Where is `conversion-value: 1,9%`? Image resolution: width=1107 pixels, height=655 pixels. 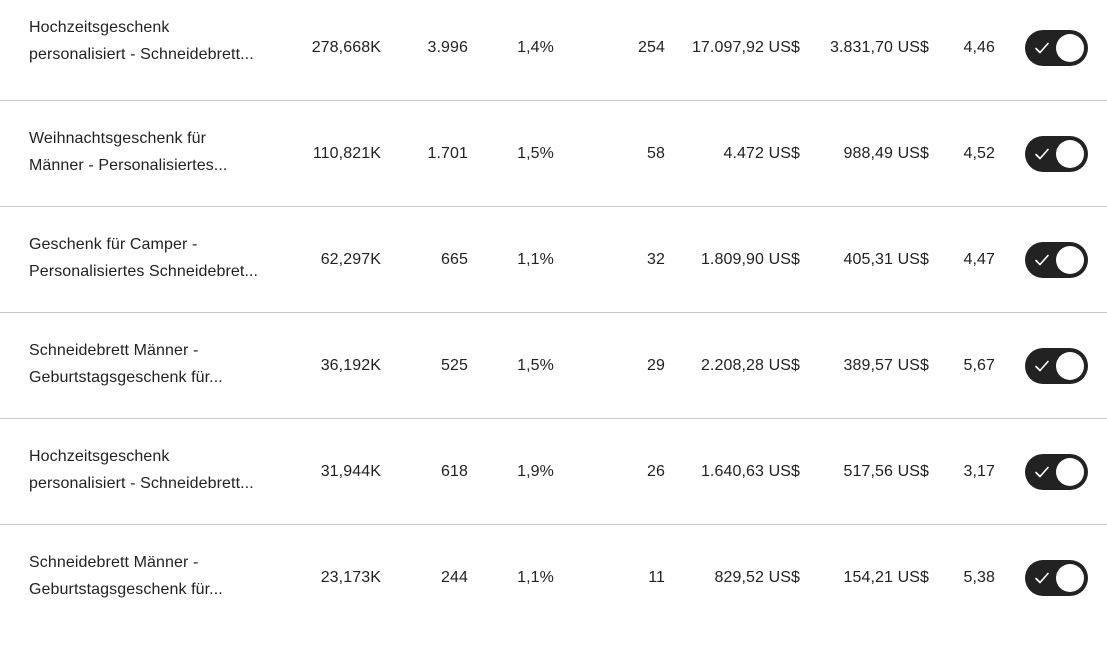
conversion-value: 1,9% is located at coordinates (535, 471).